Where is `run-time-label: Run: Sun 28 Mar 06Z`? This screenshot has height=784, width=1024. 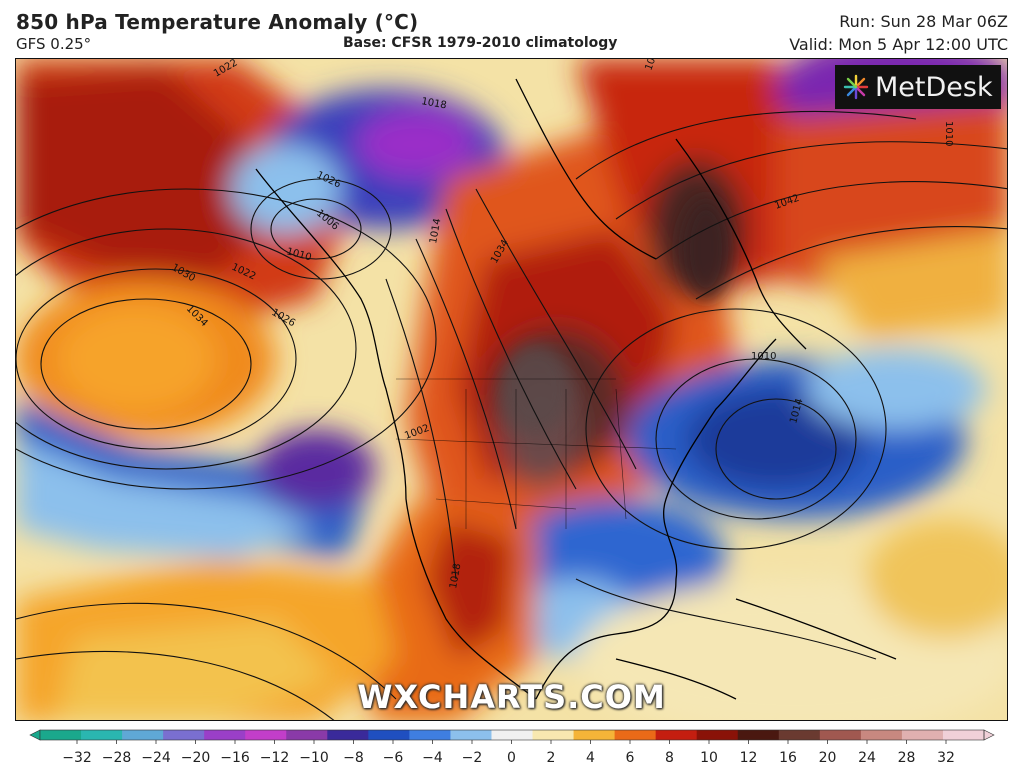 run-time-label: Run: Sun 28 Mar 06Z is located at coordinates (923, 21).